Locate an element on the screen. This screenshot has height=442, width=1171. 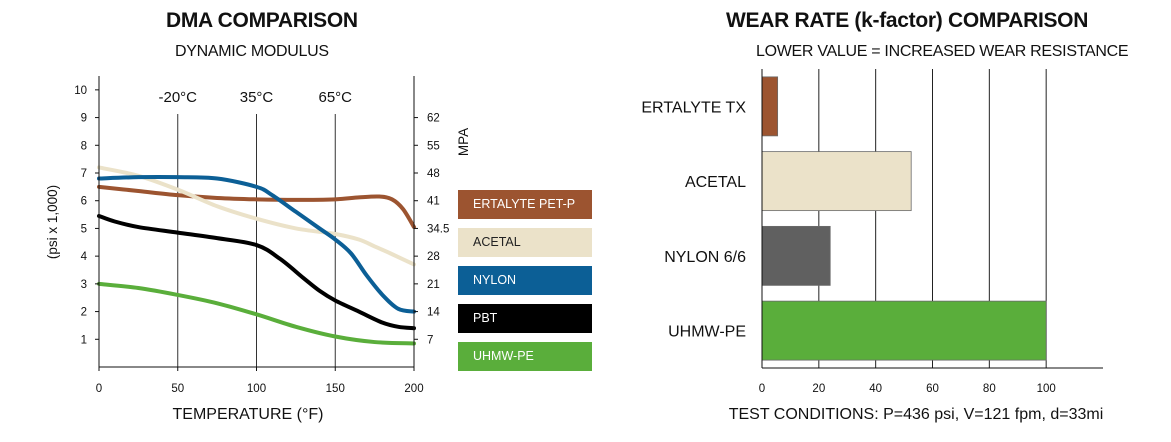
legend-item-acetal: ACETAL is located at coordinates (525, 242).